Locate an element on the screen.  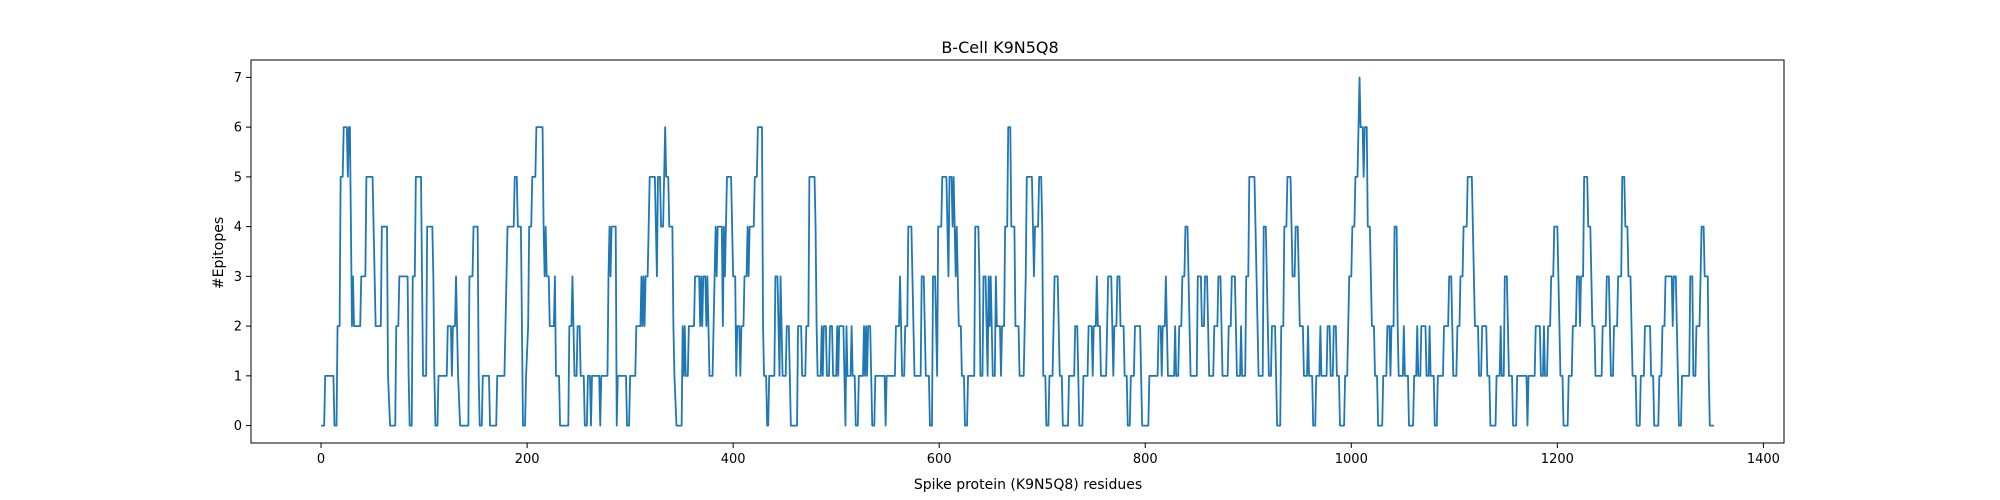
x-axis: 0 200 400 600 800 1000 1200 1400 is located at coordinates (1048, 455).